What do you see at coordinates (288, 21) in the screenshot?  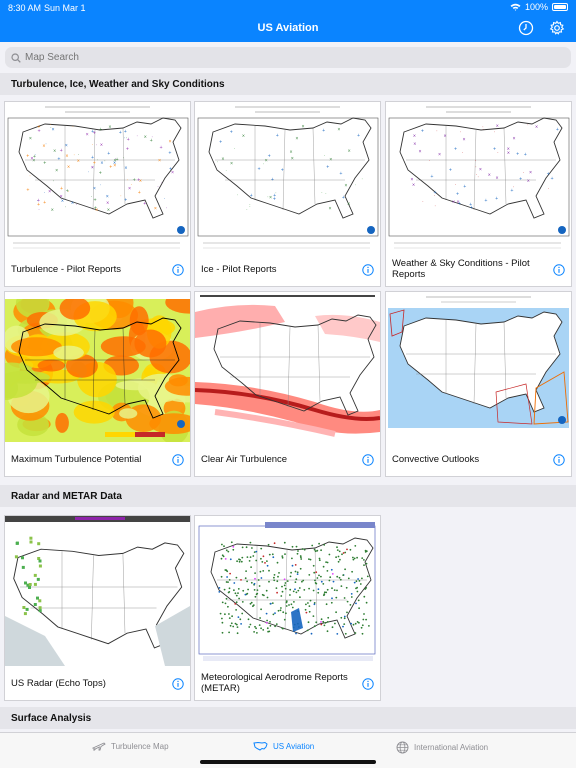 I see `top-bar: 8:30 AM Sun Mar 1 100% US Aviation` at bounding box center [288, 21].